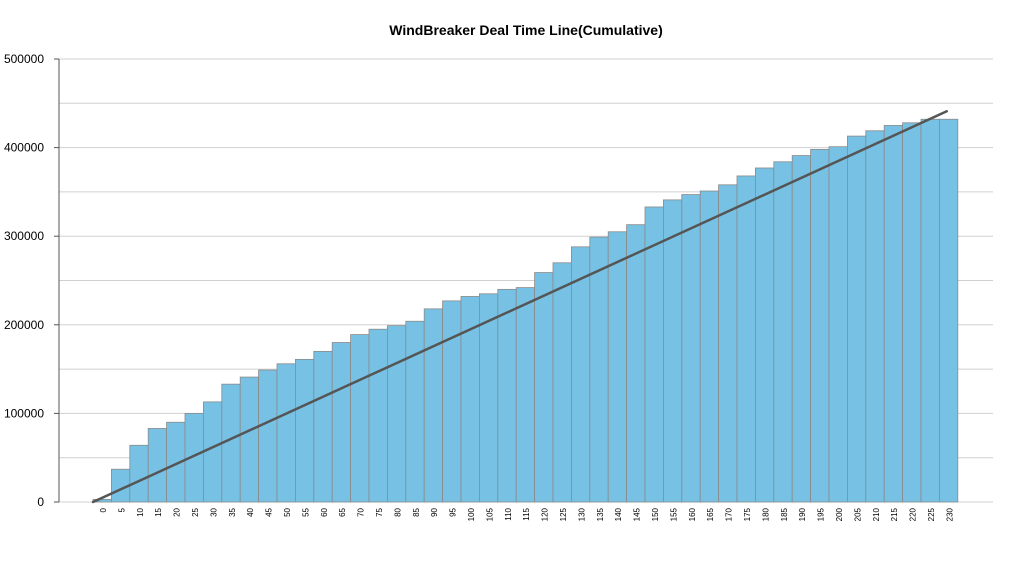 The height and width of the screenshot is (576, 1024). What do you see at coordinates (692, 514) in the screenshot?
I see `x-tick-label: 160` at bounding box center [692, 514].